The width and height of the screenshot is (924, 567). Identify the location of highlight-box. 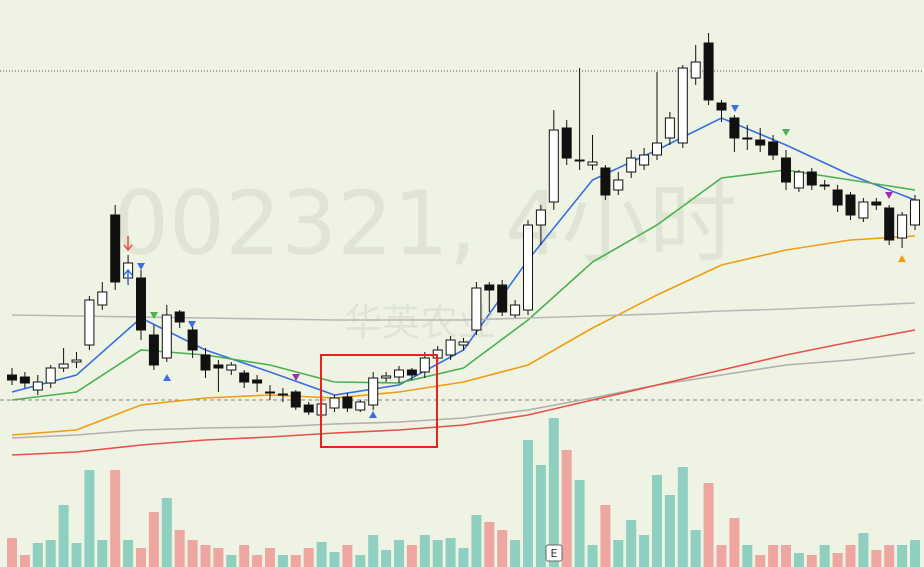
(379, 401).